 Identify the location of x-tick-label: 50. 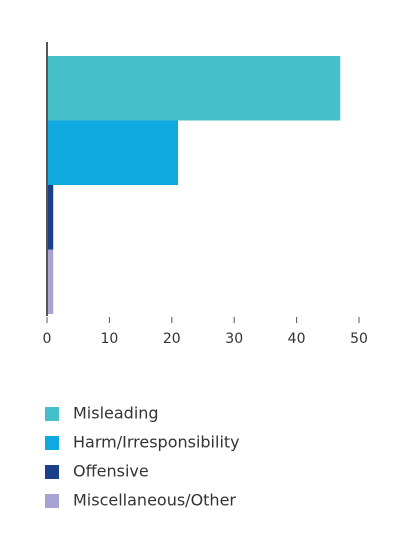
(359, 339).